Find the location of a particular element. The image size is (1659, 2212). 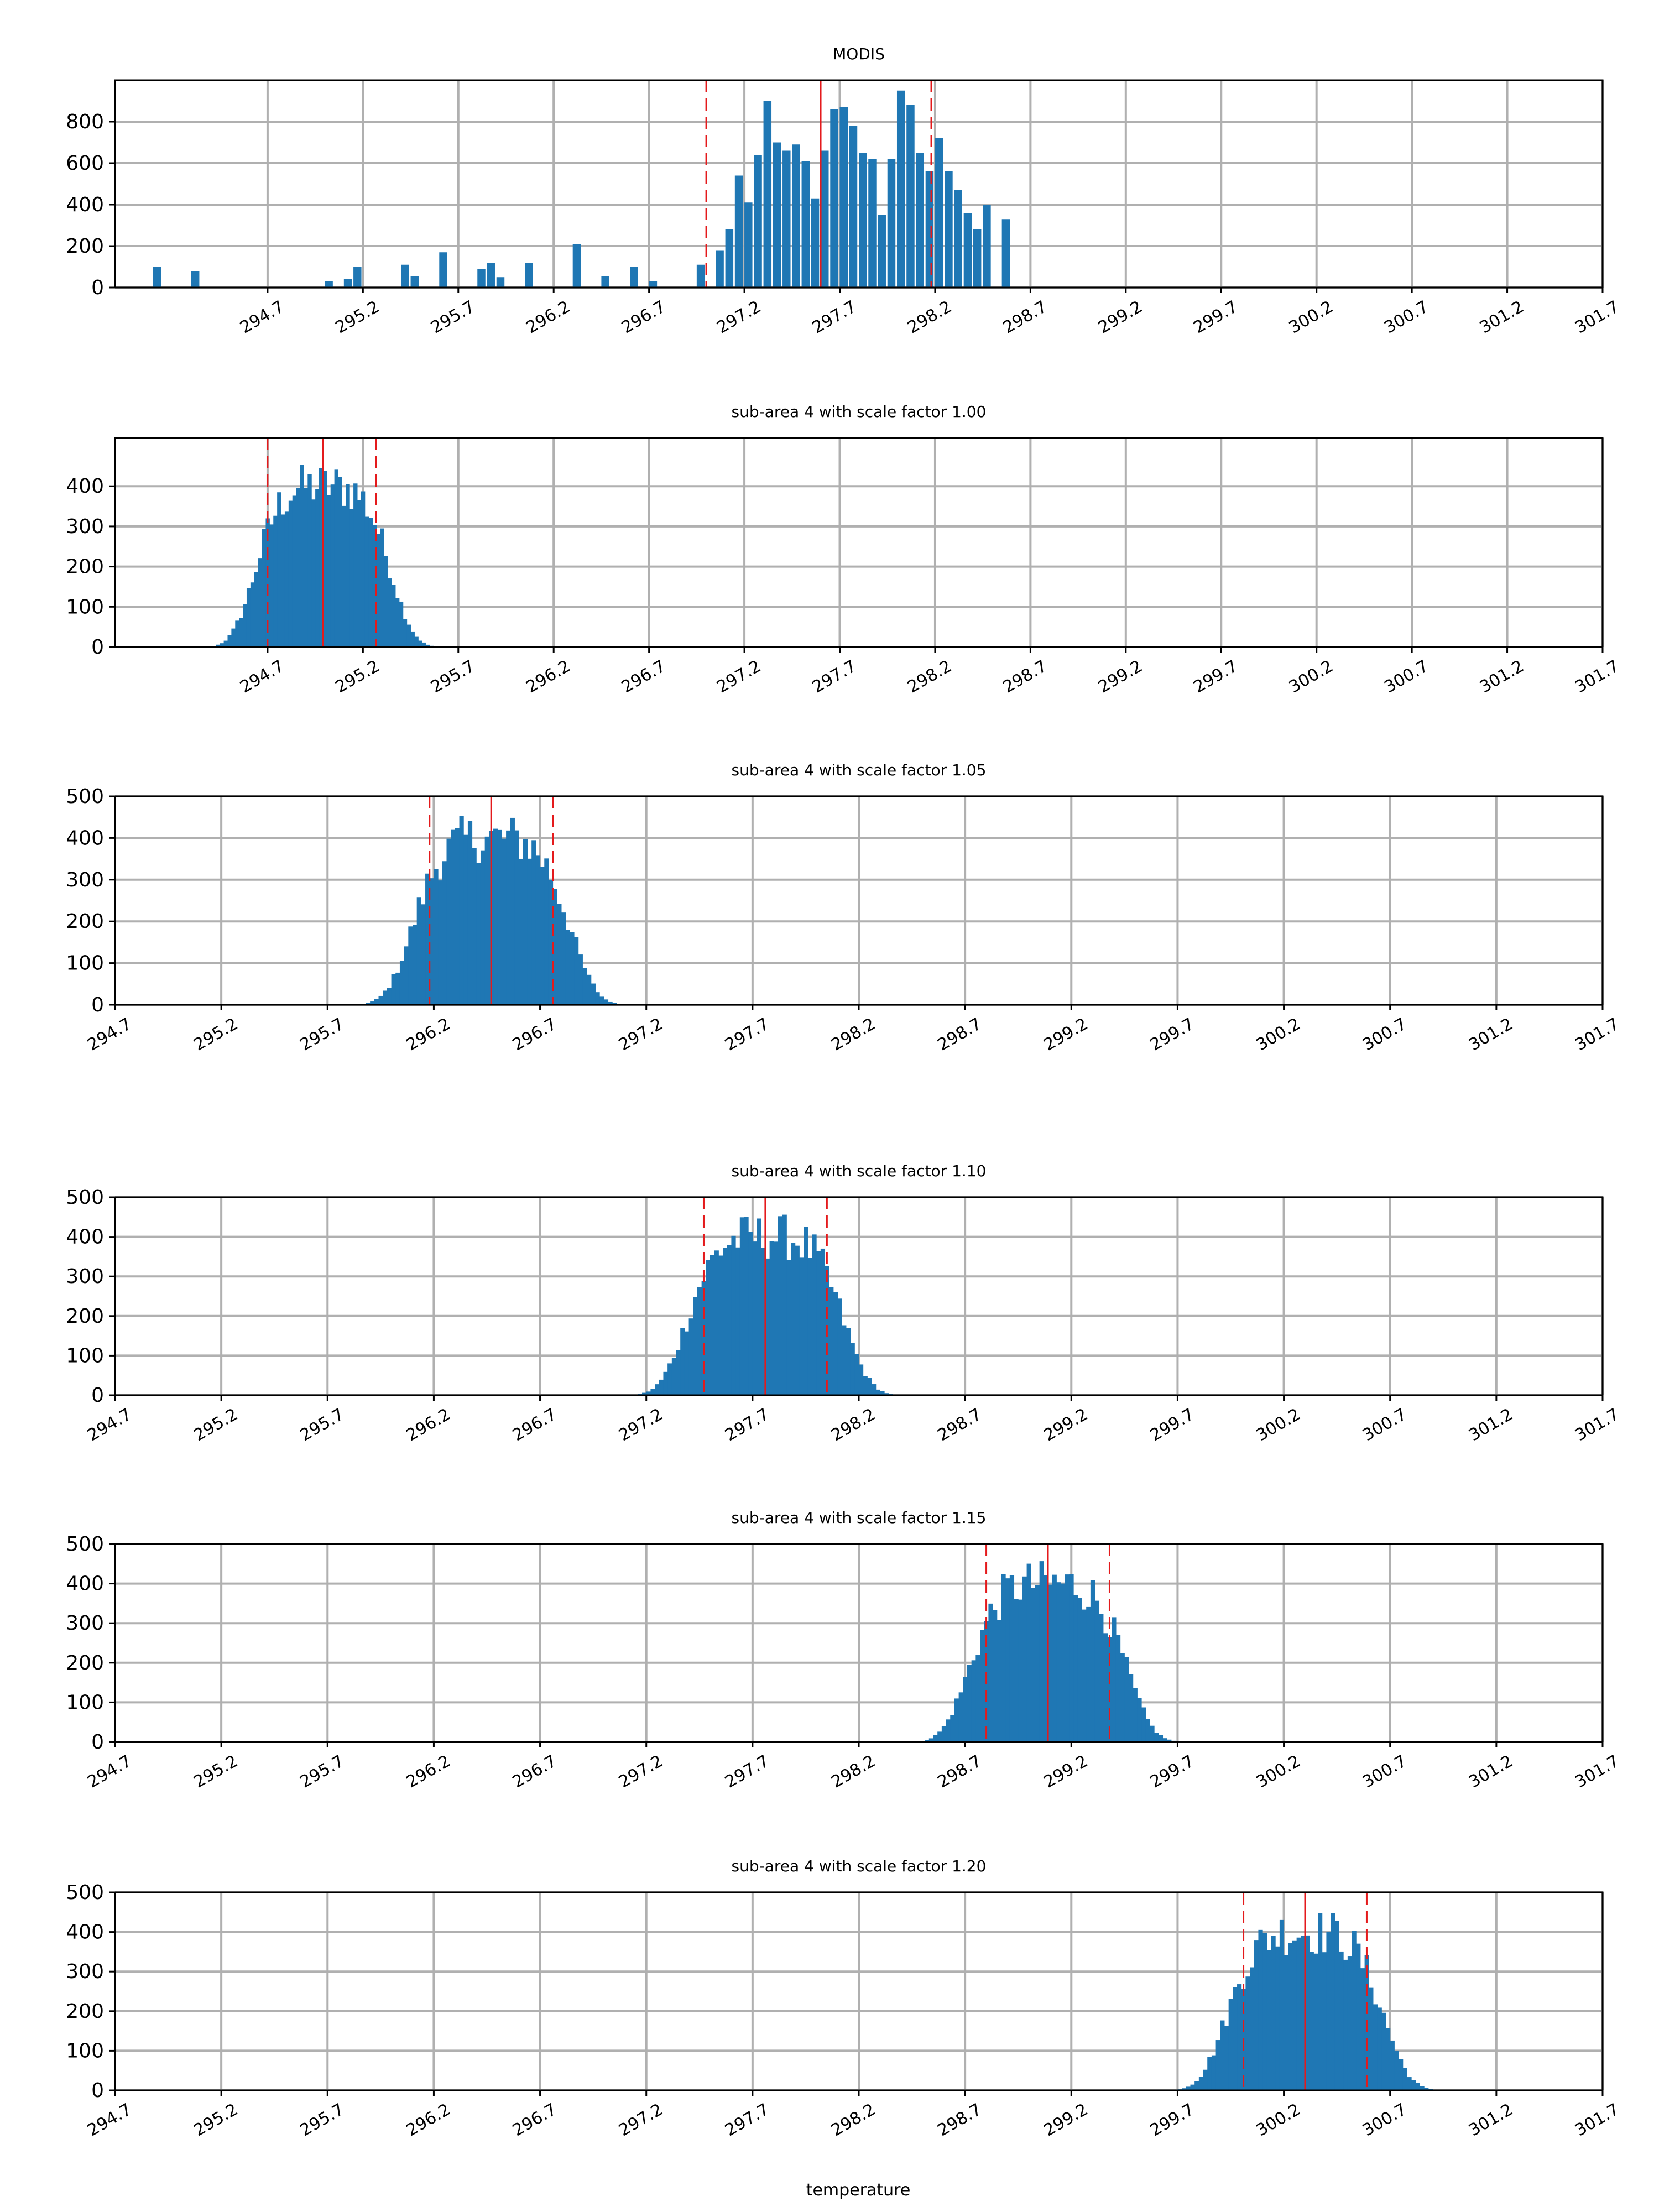

y-tick-label: 400 is located at coordinates (85, 1933).